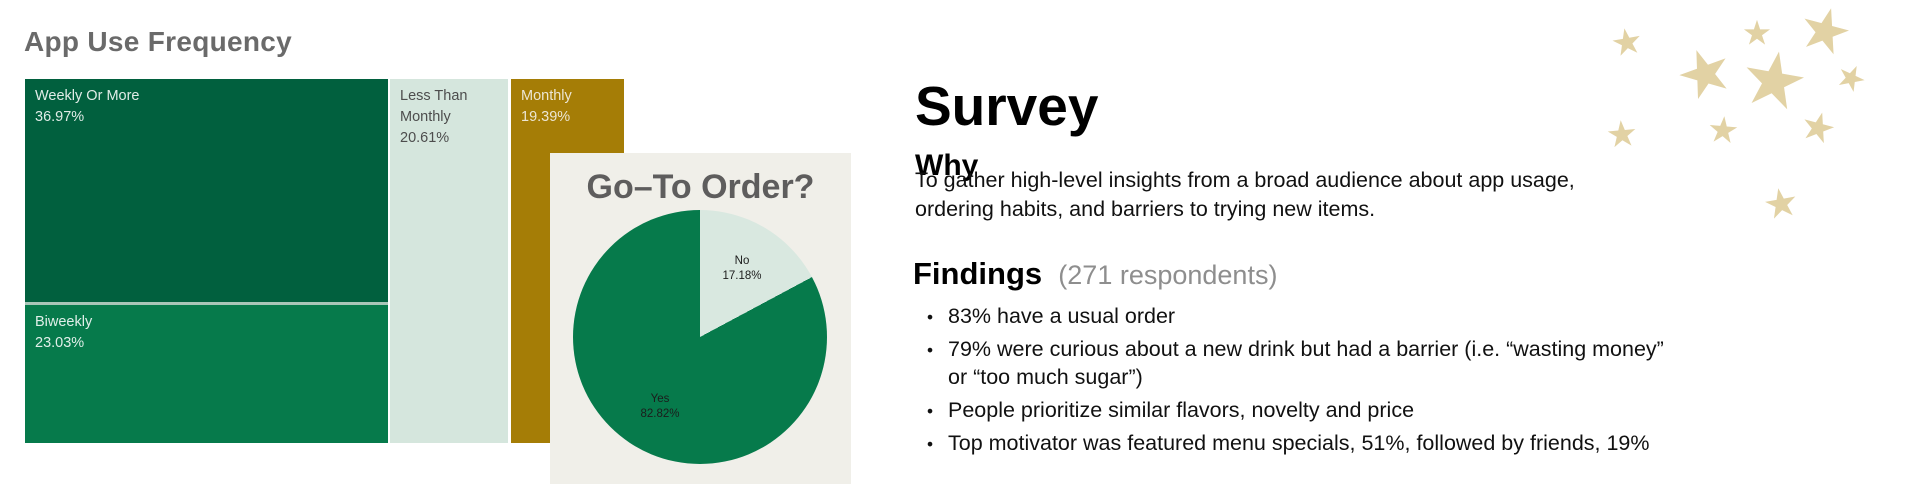 Image resolution: width=1920 pixels, height=500 pixels. Describe the element at coordinates (449, 261) in the screenshot. I see `treemap-block-less-than-monthly: Less Than Monthly 20.61%` at that location.